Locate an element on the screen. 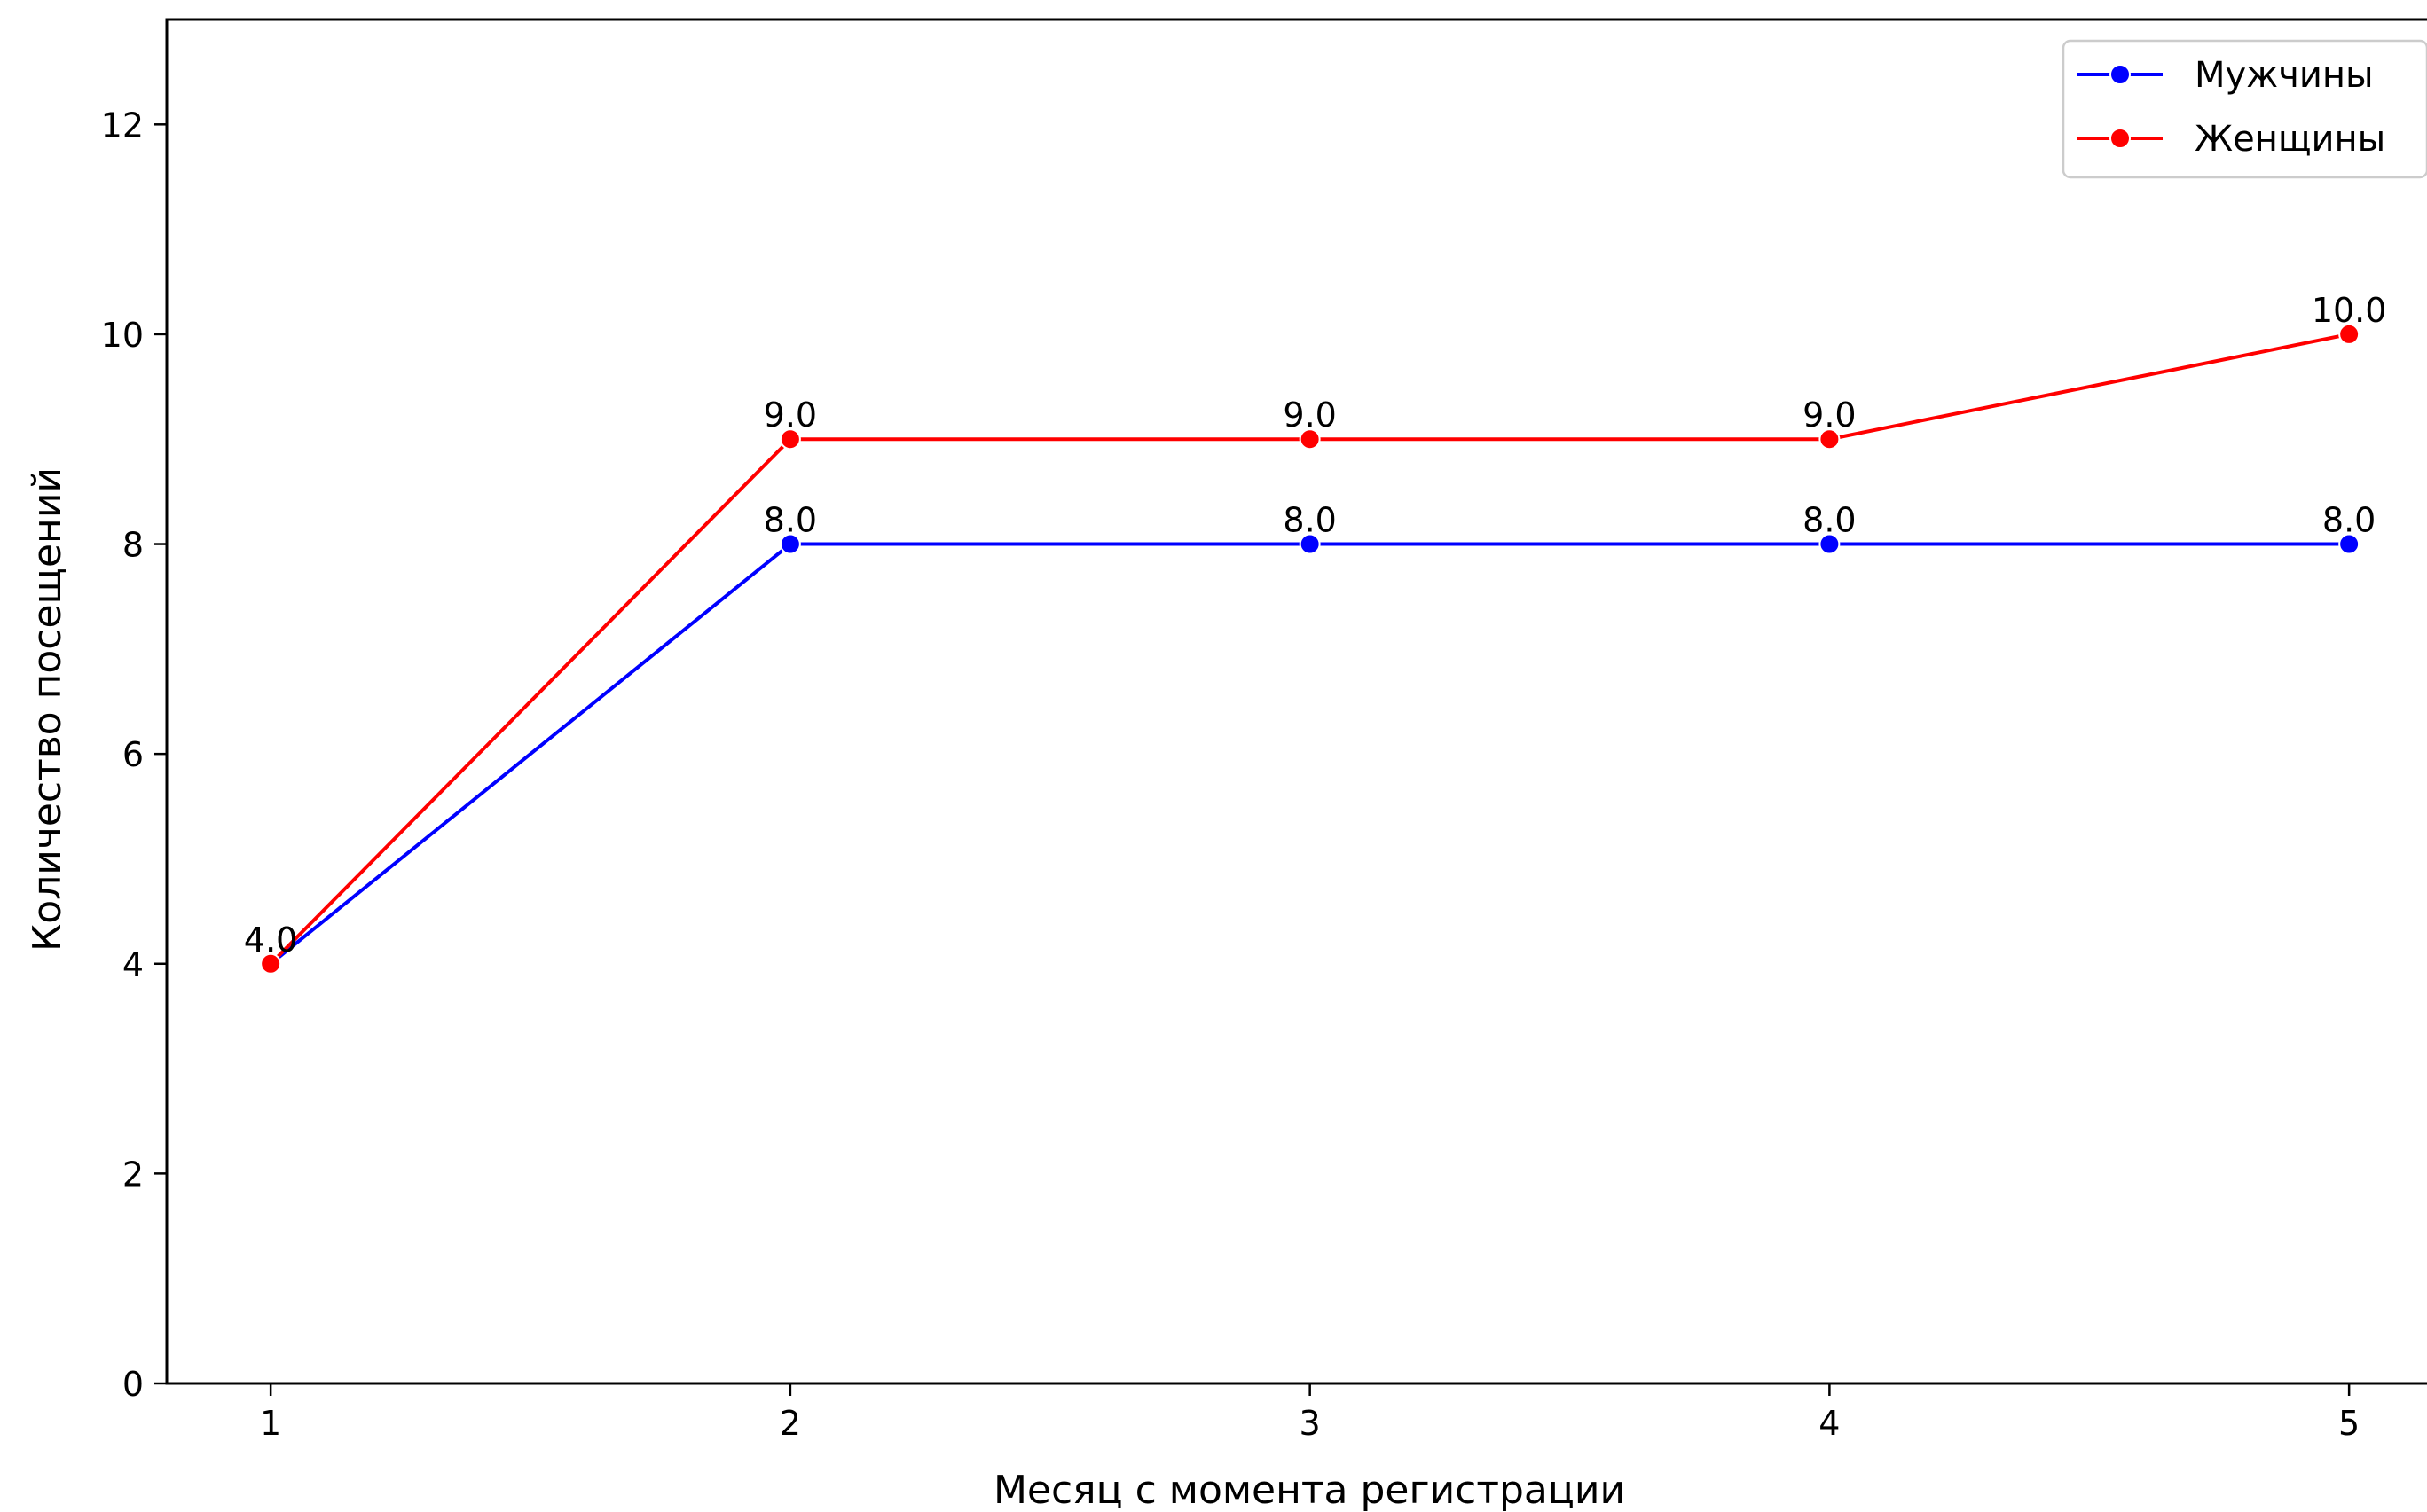 This screenshot has height=1512, width=2427. data-label: 10.0 is located at coordinates (2349, 310).